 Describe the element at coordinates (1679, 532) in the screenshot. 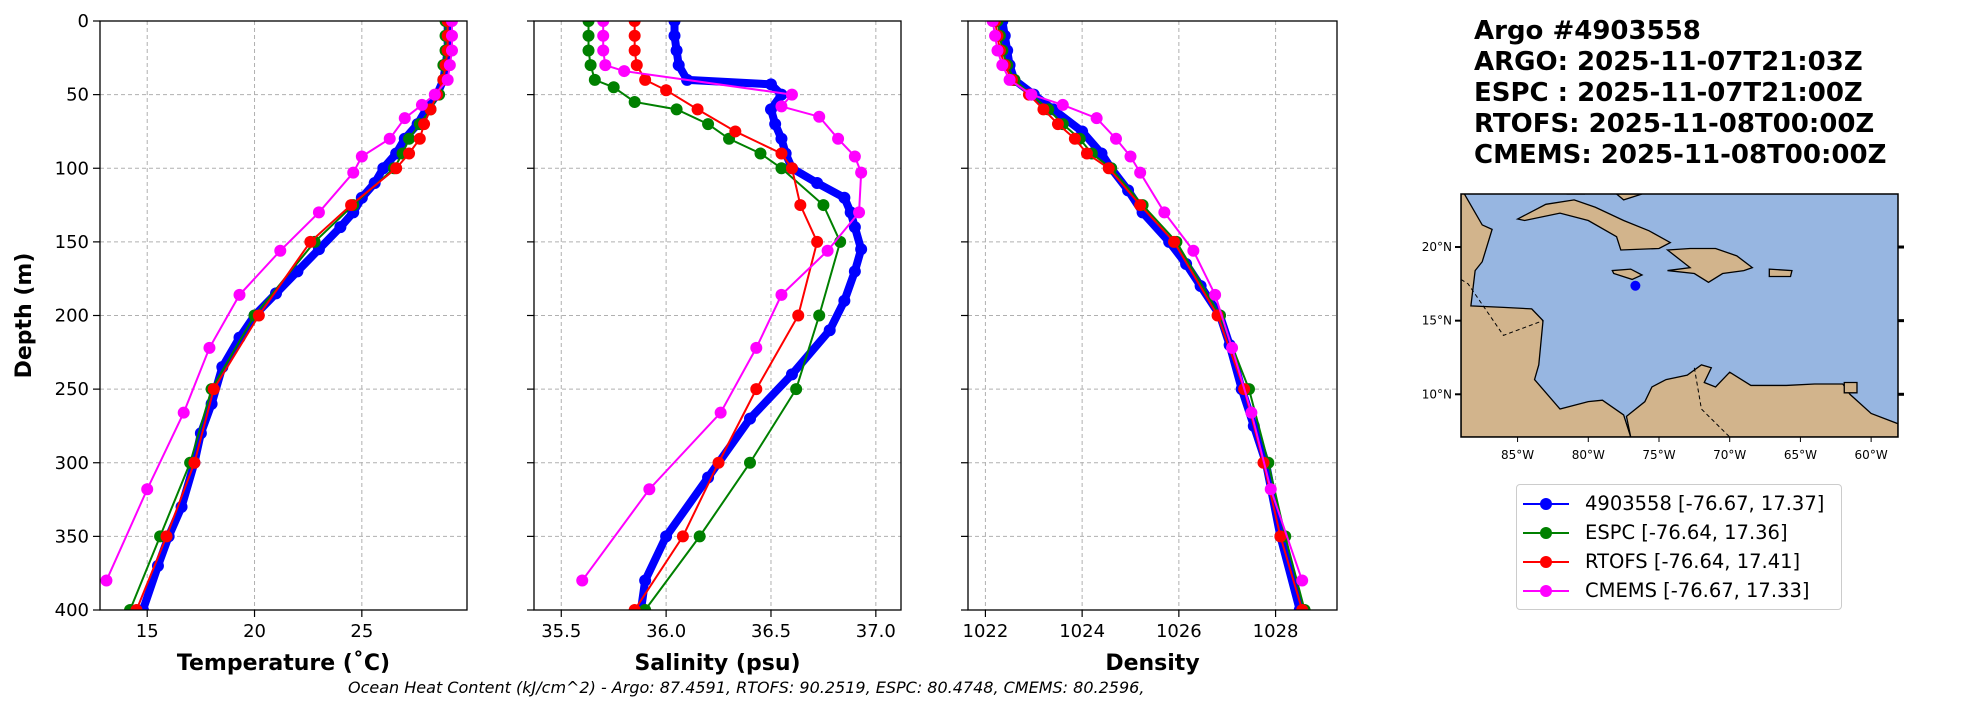

I see `legend-item-espc: ESPC [-76.64, 17.36]` at that location.